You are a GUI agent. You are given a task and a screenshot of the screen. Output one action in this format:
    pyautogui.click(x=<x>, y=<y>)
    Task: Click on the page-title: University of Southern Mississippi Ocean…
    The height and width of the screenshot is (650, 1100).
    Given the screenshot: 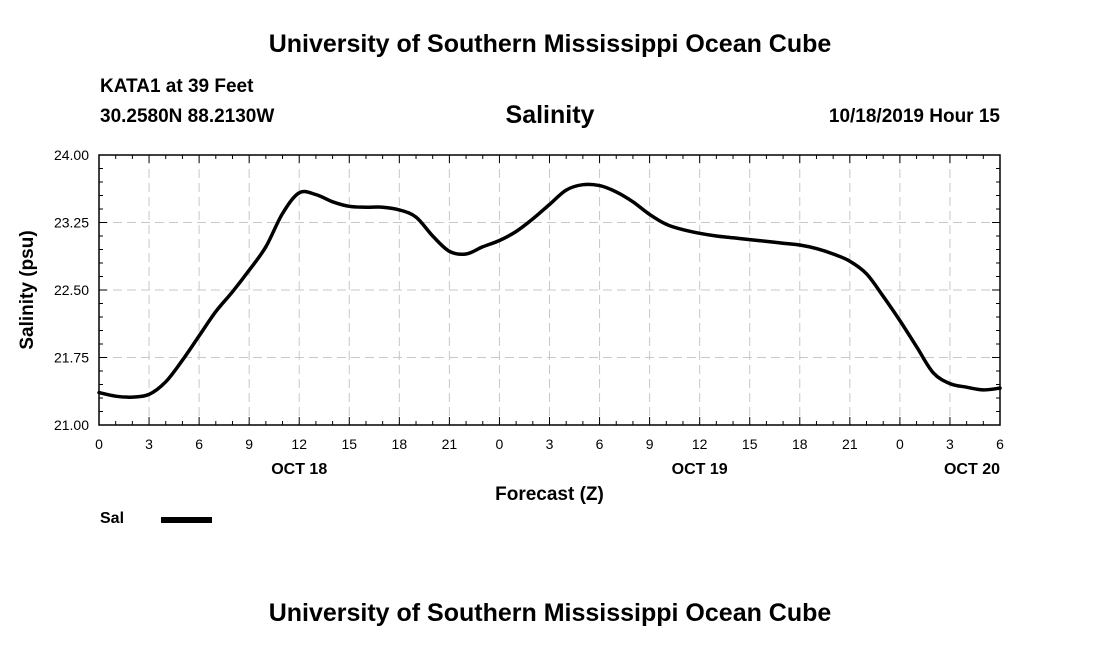 What is the action you would take?
    pyautogui.click(x=550, y=44)
    